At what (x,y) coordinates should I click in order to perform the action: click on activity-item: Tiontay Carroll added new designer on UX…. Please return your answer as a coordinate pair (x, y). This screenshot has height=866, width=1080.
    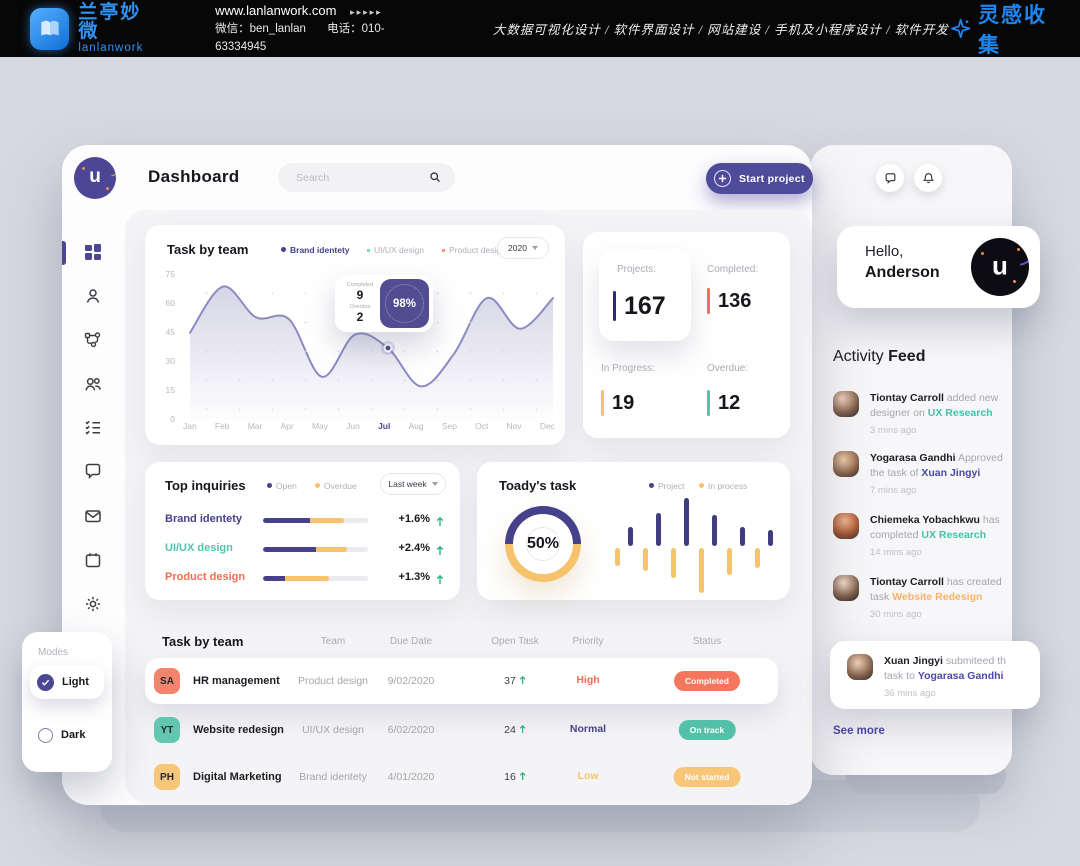
    Looking at the image, I should click on (918, 415).